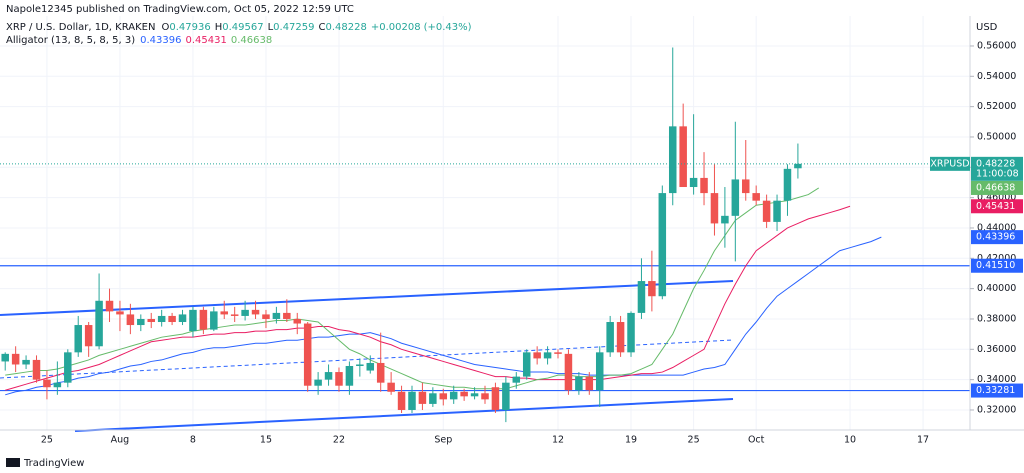 This screenshot has width=1024, height=473. Describe the element at coordinates (219, 27) in the screenshot. I see `ohlc-label: H` at that location.